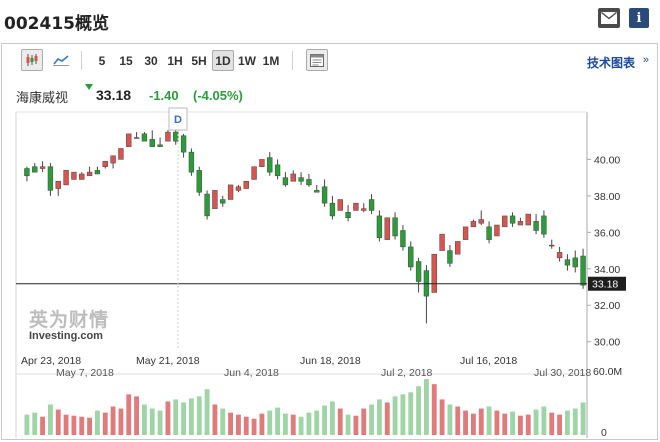 The height and width of the screenshot is (442, 660). What do you see at coordinates (645, 60) in the screenshot?
I see `double-chevron-right-icon: »` at bounding box center [645, 60].